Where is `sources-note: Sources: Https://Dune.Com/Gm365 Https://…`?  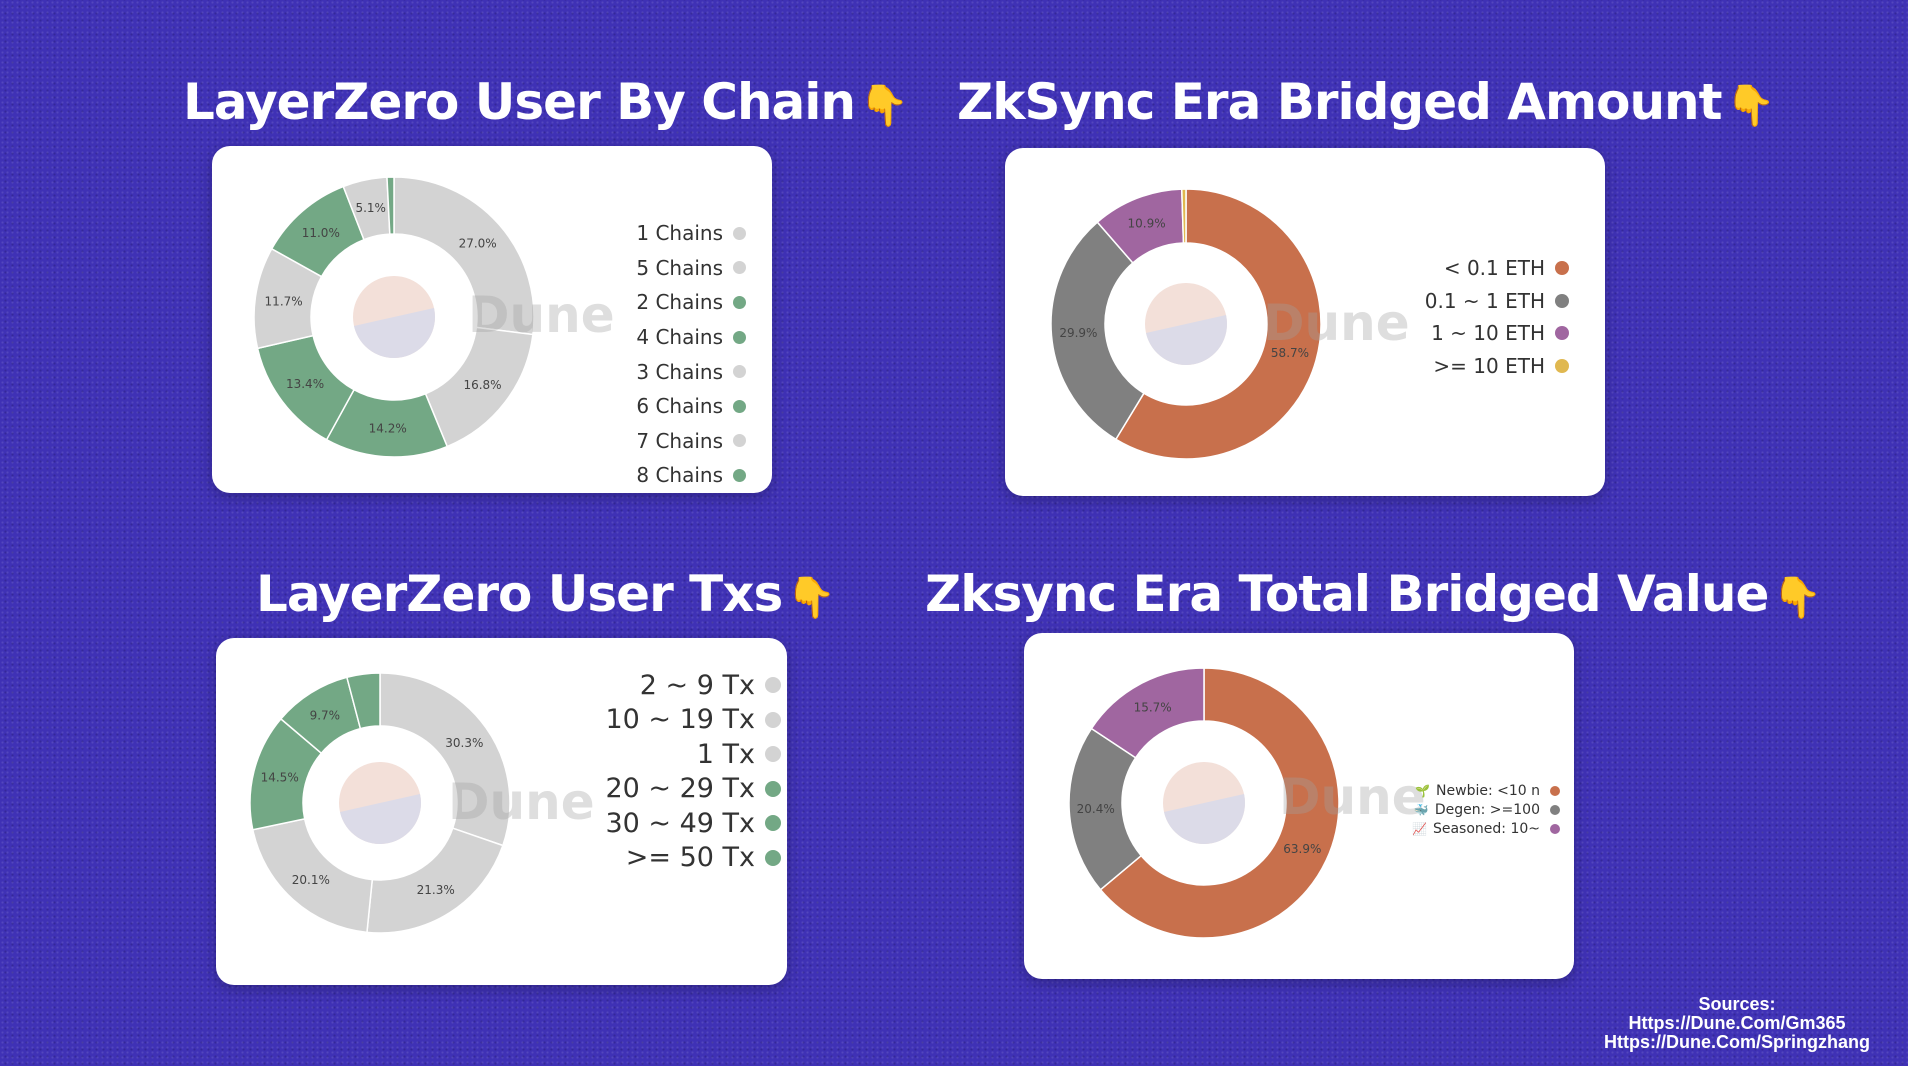
sources-note: Sources: Https://Dune.Com/Gm365 Https://… is located at coordinates (1737, 1023).